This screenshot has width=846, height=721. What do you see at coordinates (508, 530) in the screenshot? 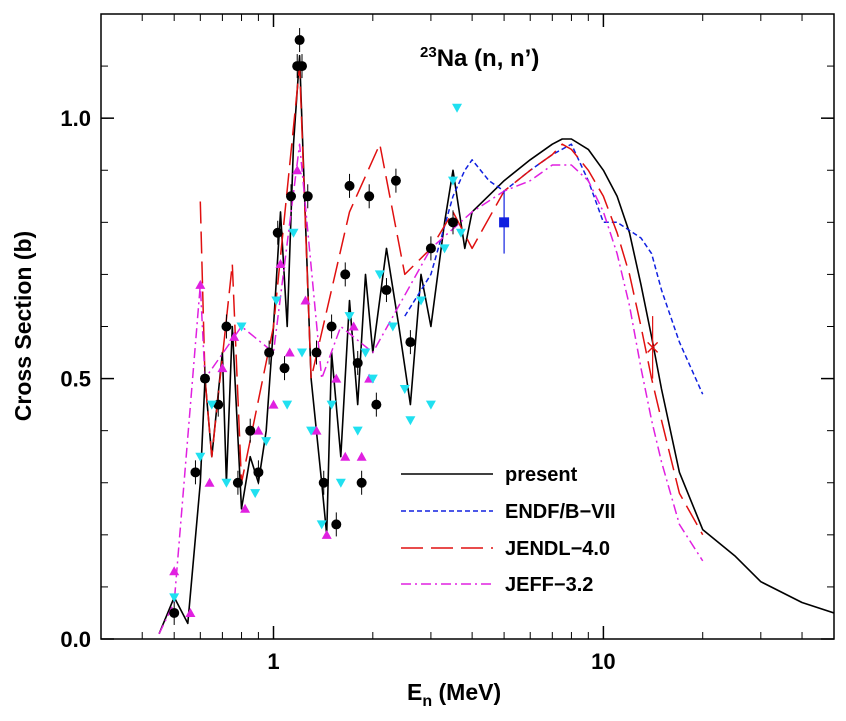
I see `legend: present ENDF/B−VII JENDL−4.0 JEFF−3.2` at bounding box center [508, 530].